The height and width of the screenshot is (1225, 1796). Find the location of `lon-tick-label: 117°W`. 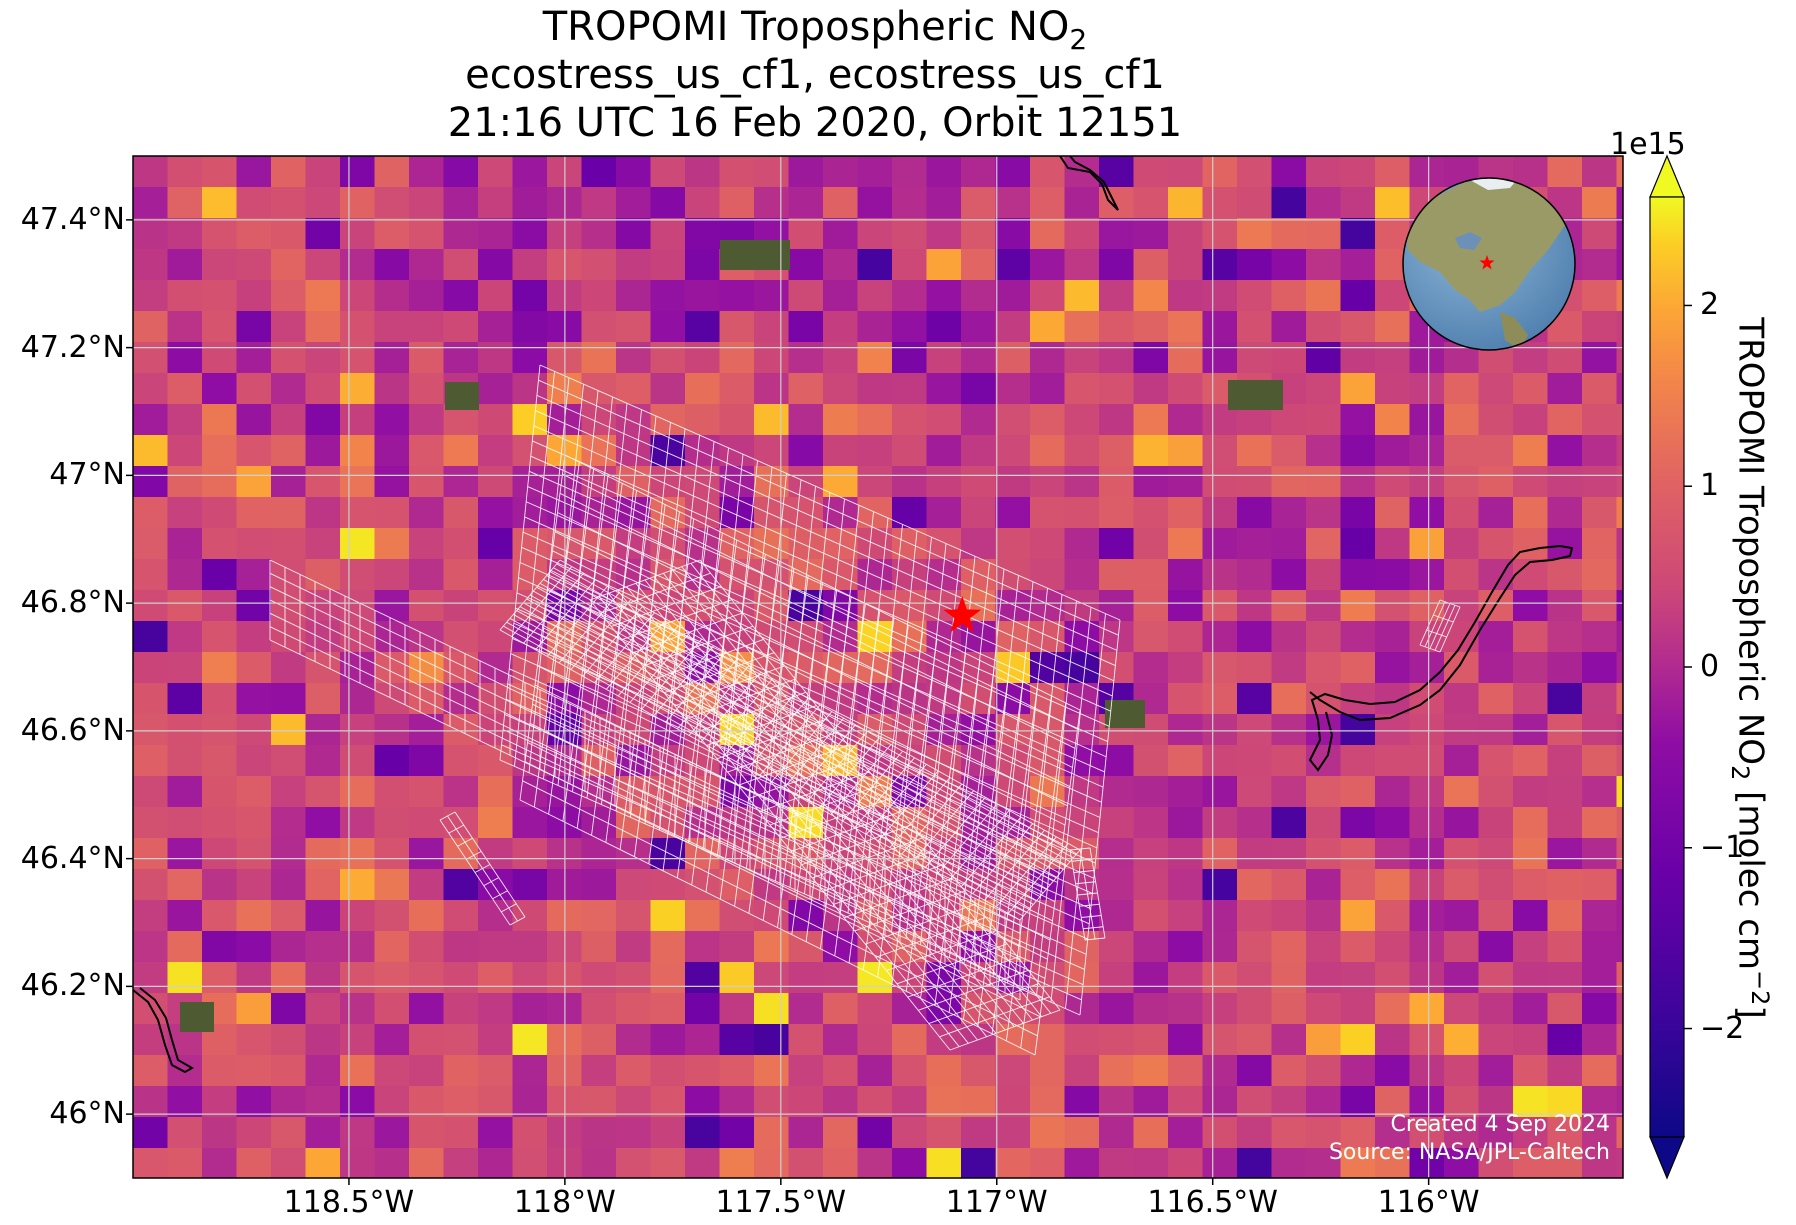

lon-tick-label: 117°W is located at coordinates (996, 1202).